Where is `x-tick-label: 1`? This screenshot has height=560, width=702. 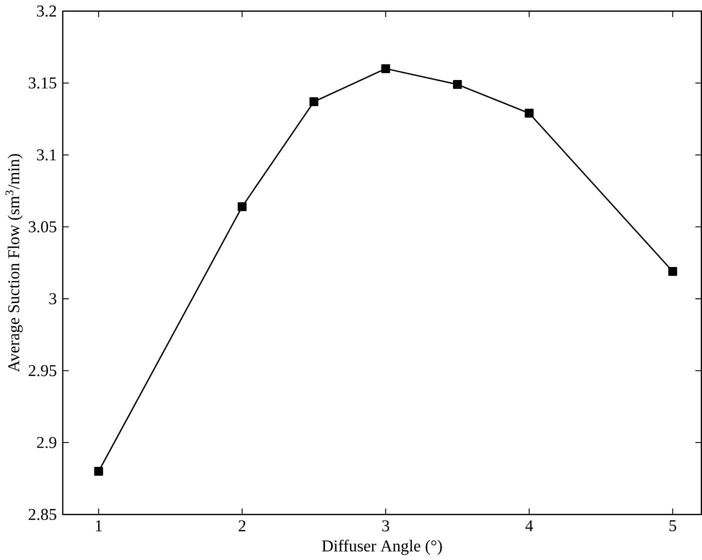
x-tick-label: 1 is located at coordinates (99, 525).